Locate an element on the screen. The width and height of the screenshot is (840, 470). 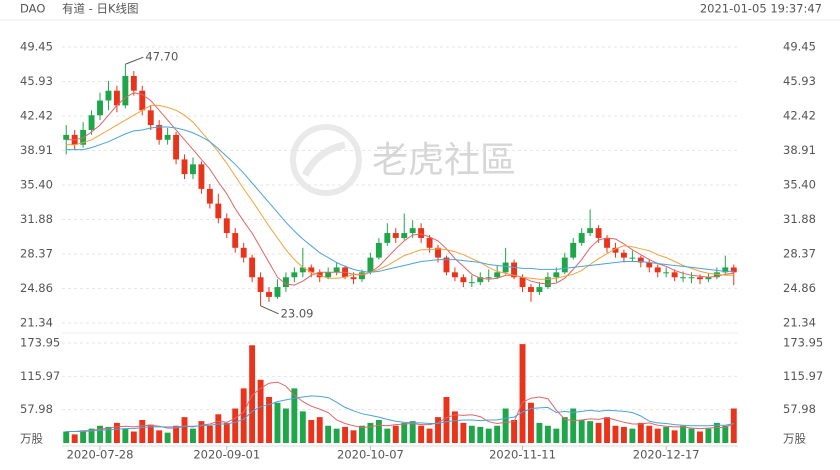
x-tick-label: 2020-11-11 is located at coordinates (522, 455).